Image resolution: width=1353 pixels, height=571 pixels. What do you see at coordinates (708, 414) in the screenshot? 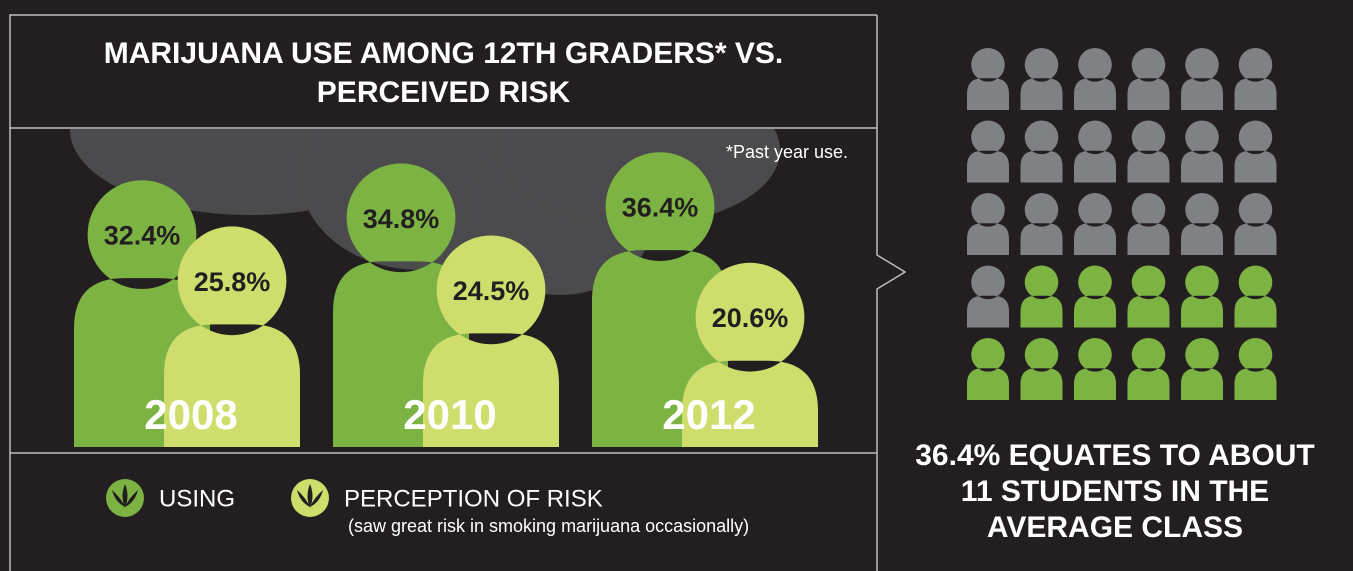
I see `category-label: 2012` at bounding box center [708, 414].